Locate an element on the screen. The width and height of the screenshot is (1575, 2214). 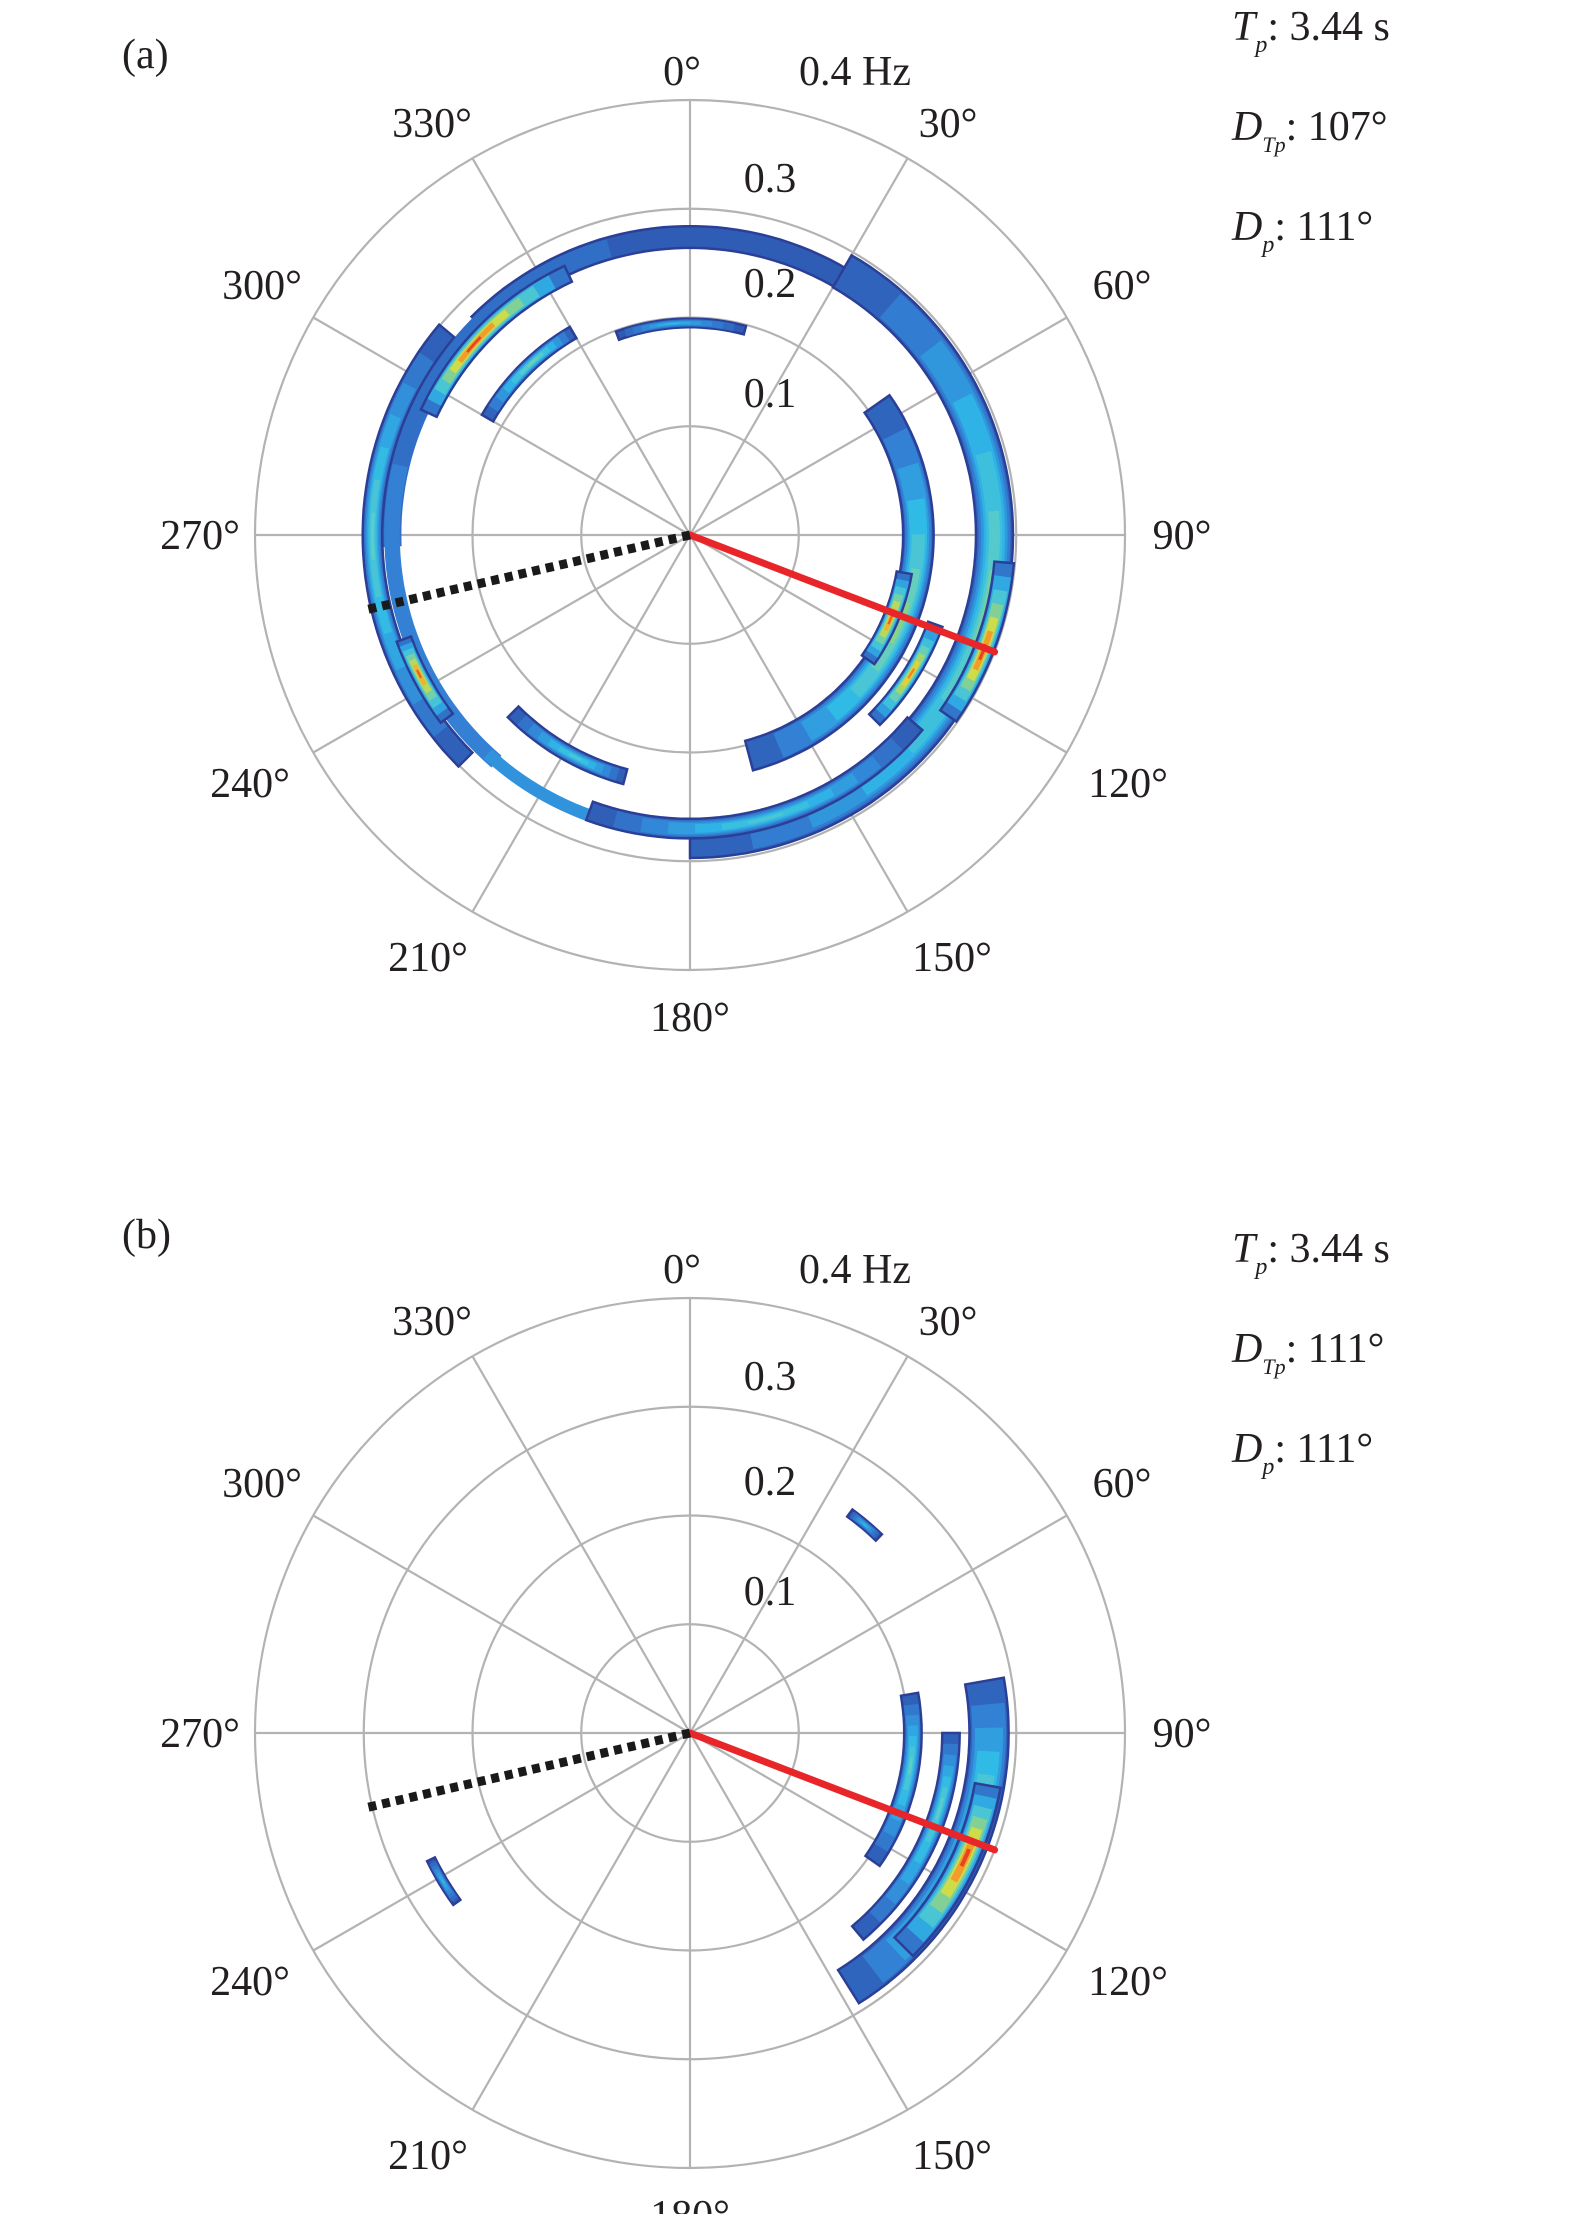
panel-b-spectrum is located at coordinates (717, 1756).